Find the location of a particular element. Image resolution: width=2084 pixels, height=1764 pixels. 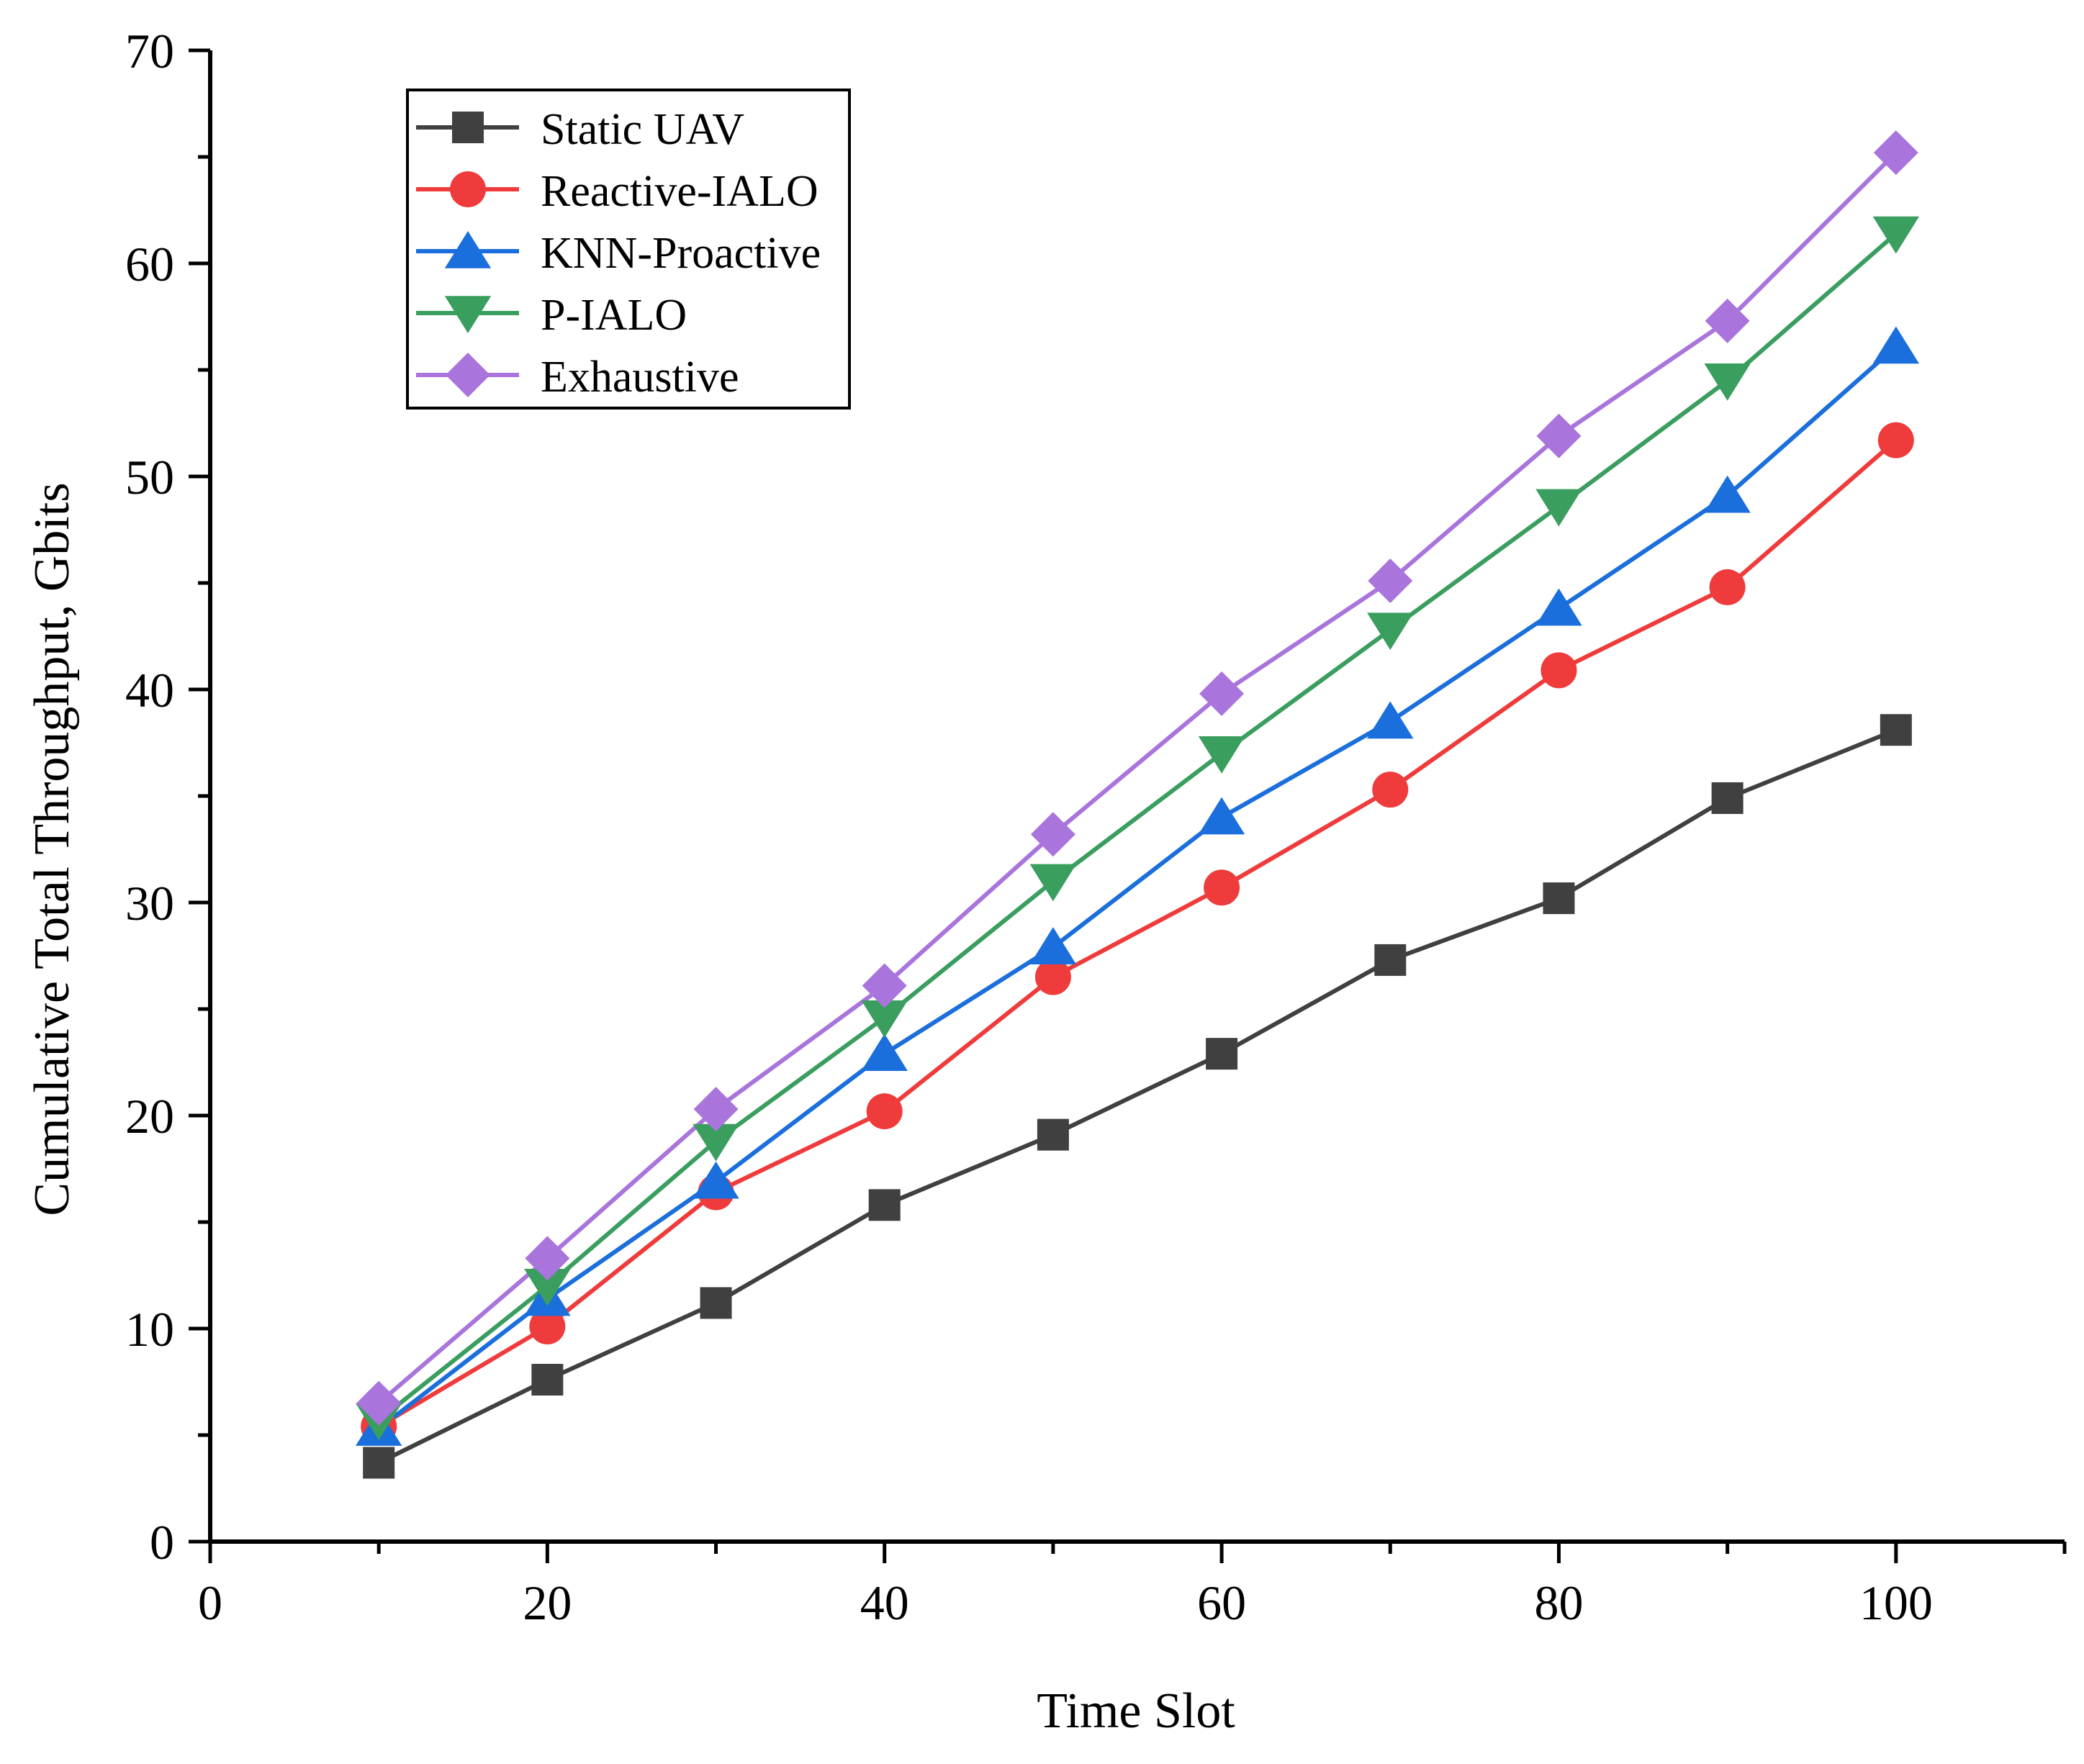

legend-label-knn-proactive: KNN-Proactive is located at coordinates (681, 254).